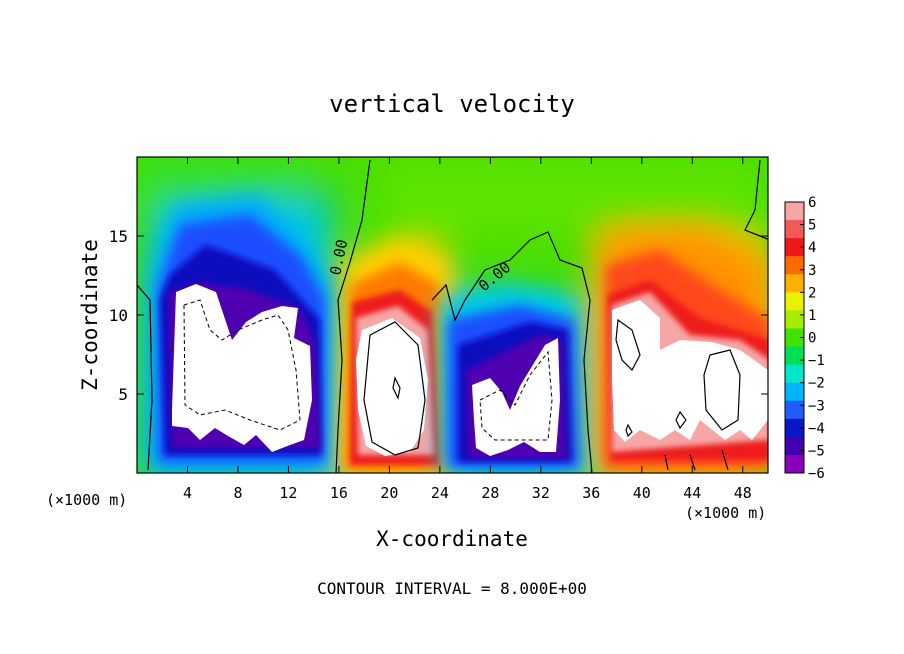  Describe the element at coordinates (812, 271) in the screenshot. I see `colorbar-label: 3` at that location.